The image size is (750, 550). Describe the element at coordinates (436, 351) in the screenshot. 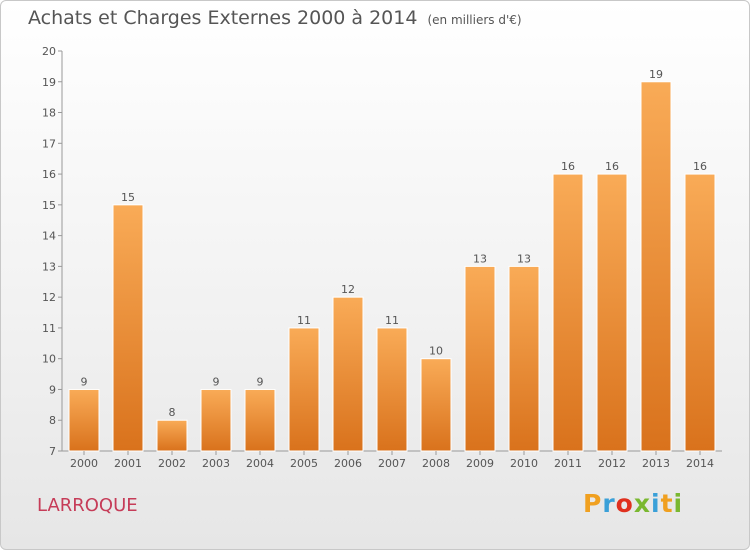

I see `bar-value-label: 10` at that location.